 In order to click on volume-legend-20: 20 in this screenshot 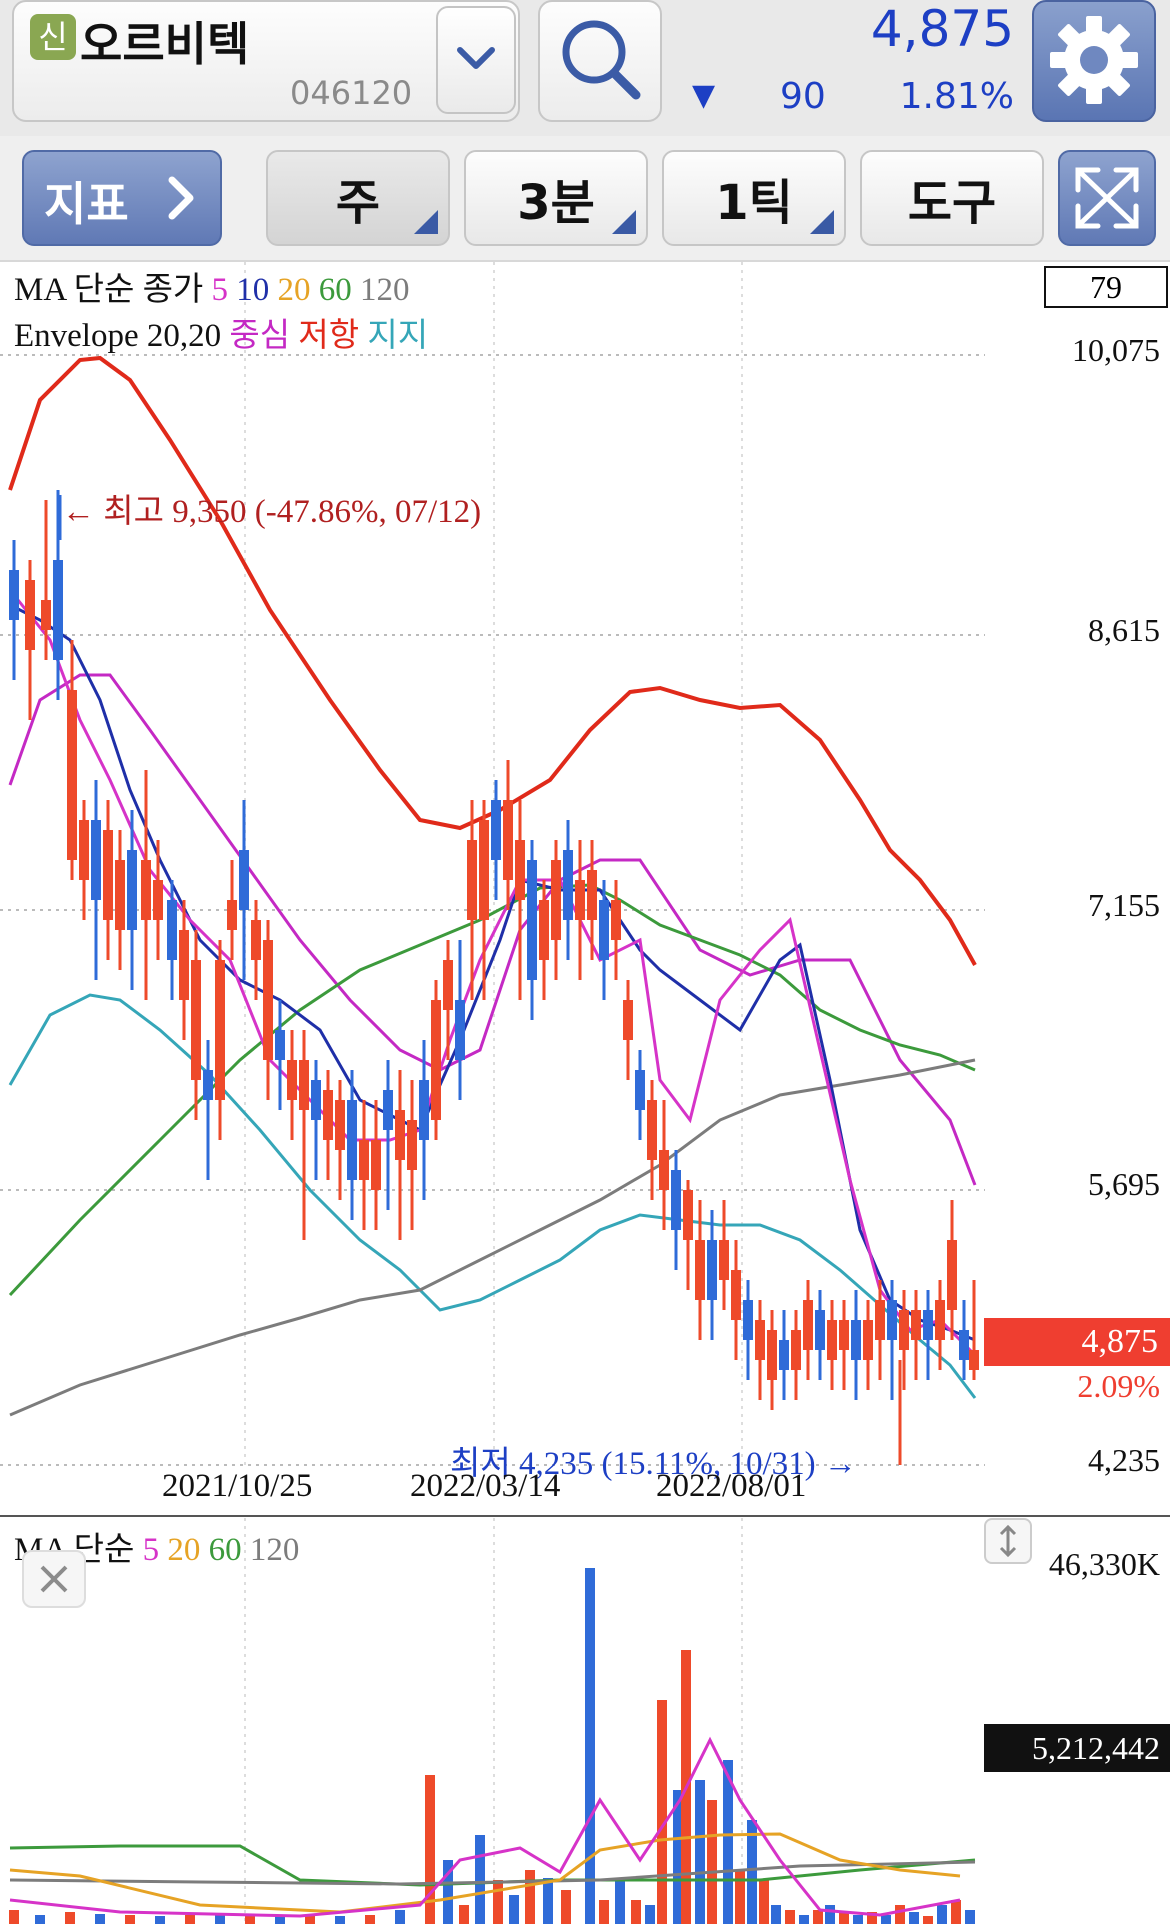, I will do `click(184, 1550)`.